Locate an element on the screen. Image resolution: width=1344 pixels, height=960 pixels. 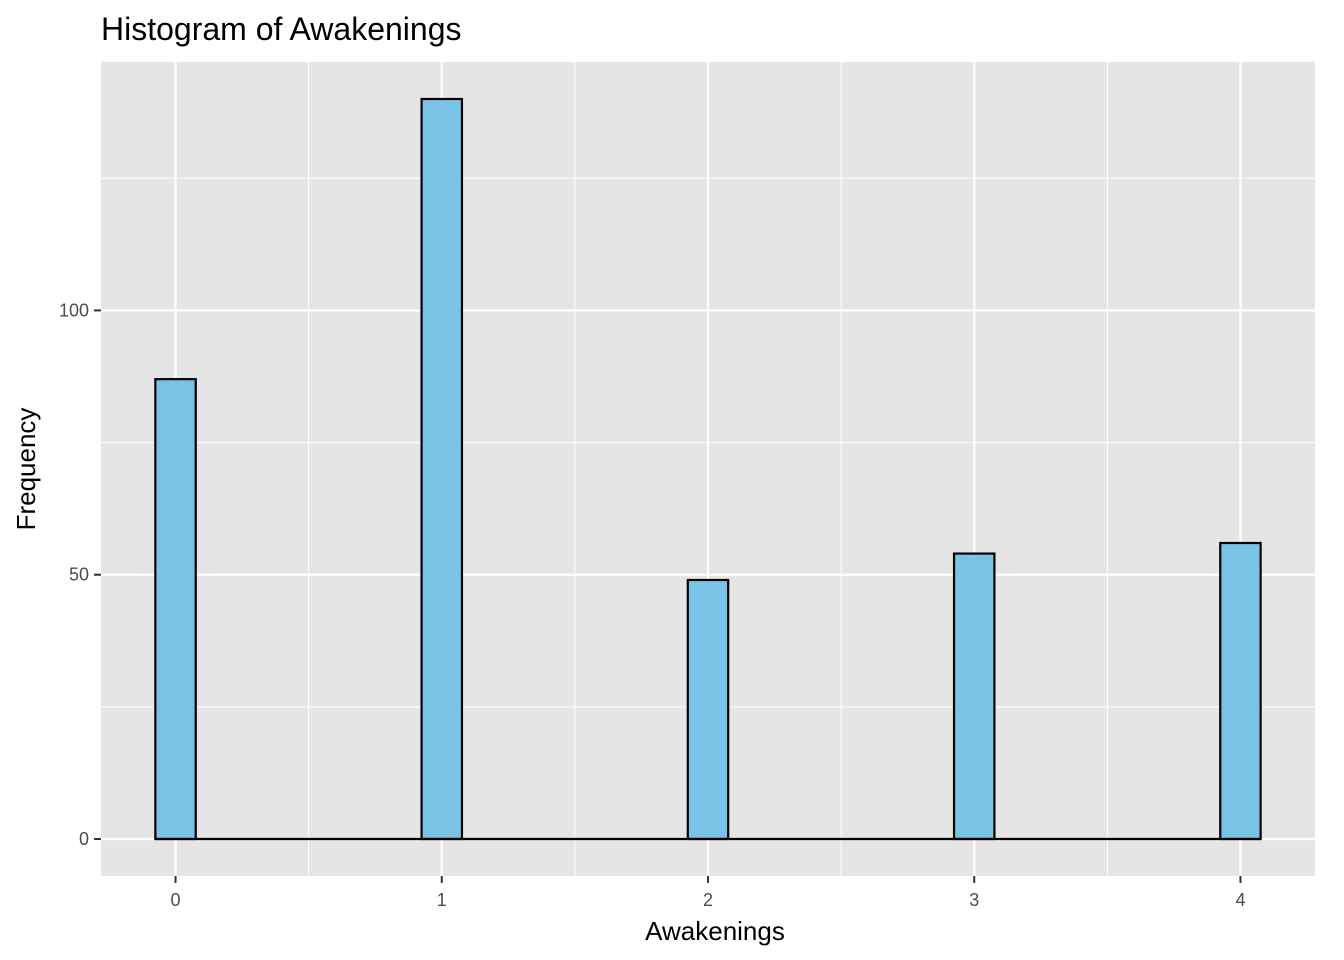
x-tick-label: 2 is located at coordinates (708, 900).